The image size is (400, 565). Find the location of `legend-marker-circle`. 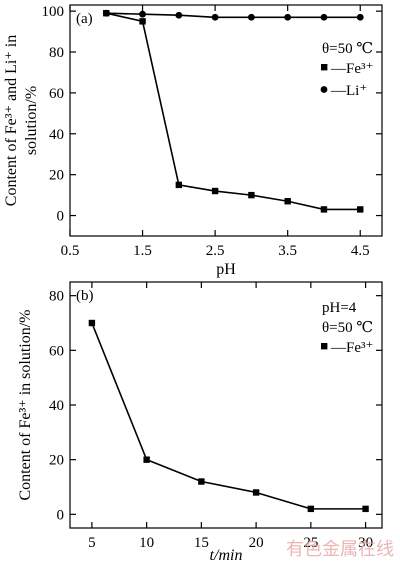

legend-marker-circle is located at coordinates (324, 89).